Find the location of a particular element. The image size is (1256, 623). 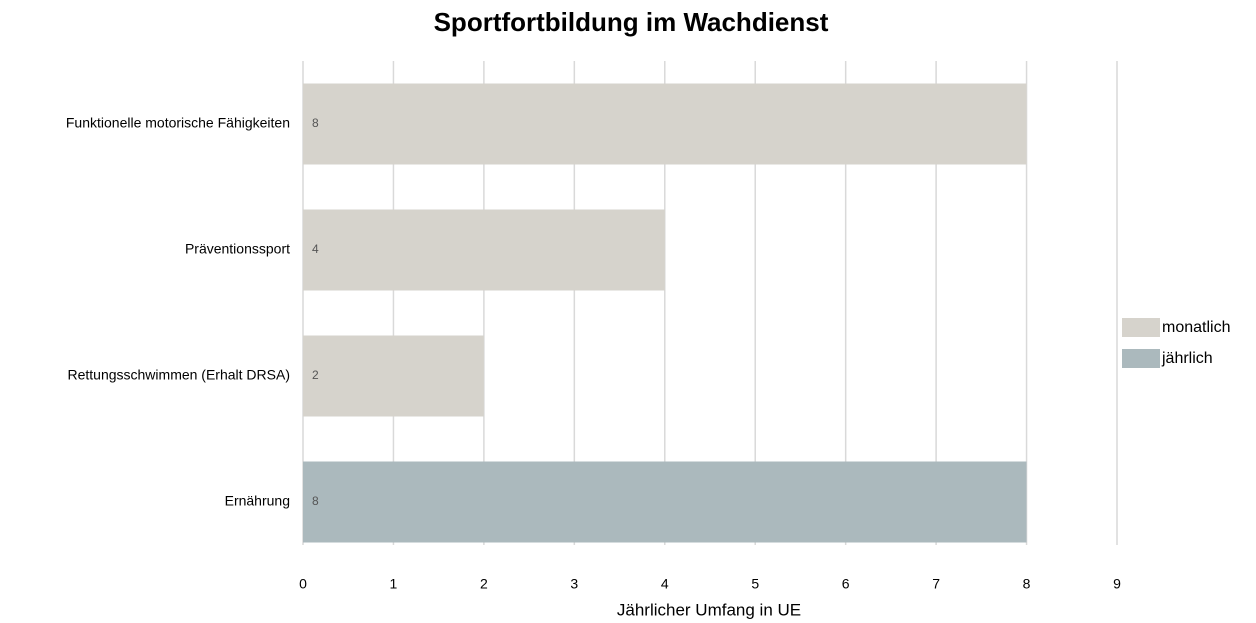

x-tick-label: 2 is located at coordinates (484, 584).